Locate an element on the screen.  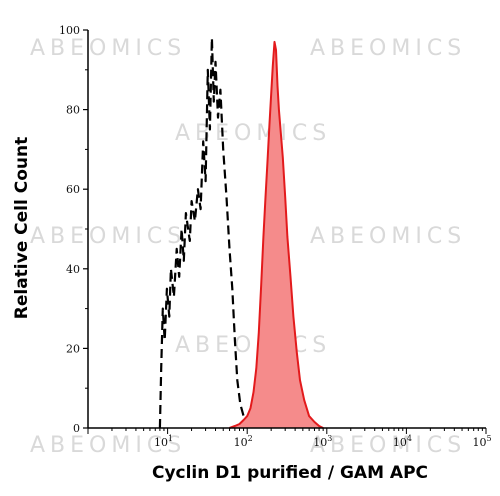
x-tick-label: 10³ is located at coordinates (322, 441).